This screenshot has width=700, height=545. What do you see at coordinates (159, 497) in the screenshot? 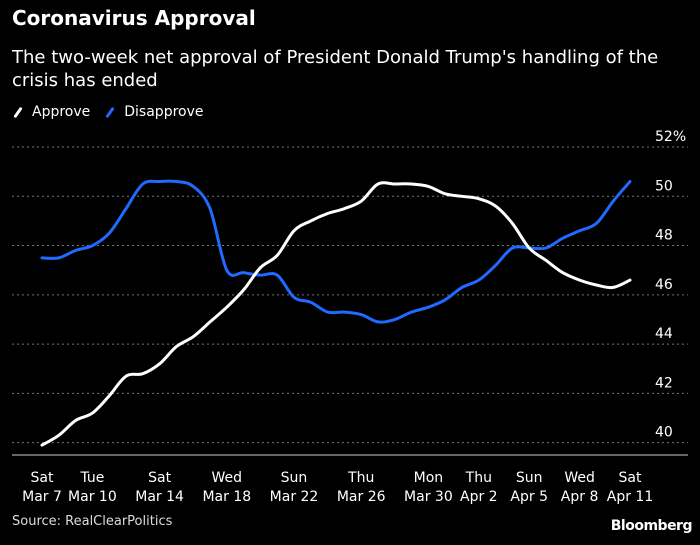
I see `svg-text: Mar 14` at bounding box center [159, 497].